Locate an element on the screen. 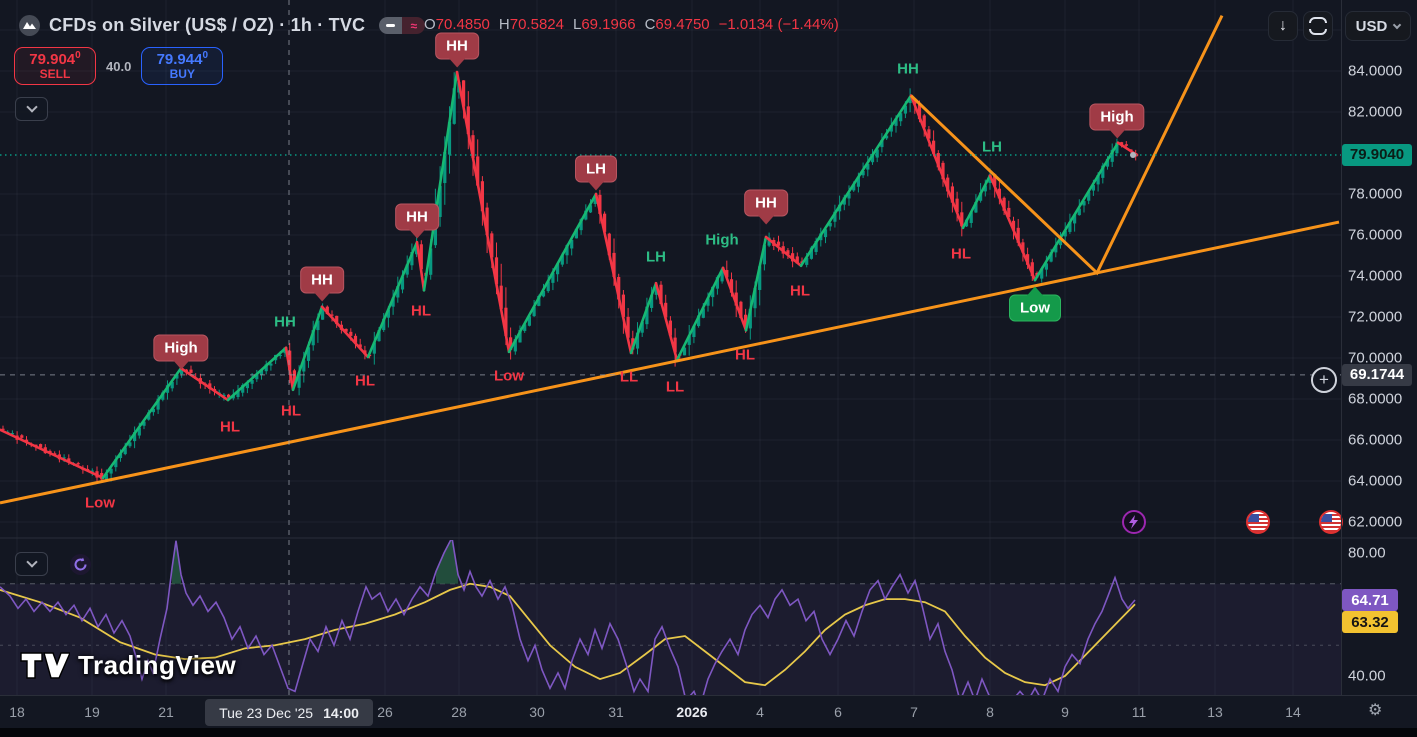 This screenshot has width=1417, height=737. price-tick-label: 78.0000 is located at coordinates (1375, 194).